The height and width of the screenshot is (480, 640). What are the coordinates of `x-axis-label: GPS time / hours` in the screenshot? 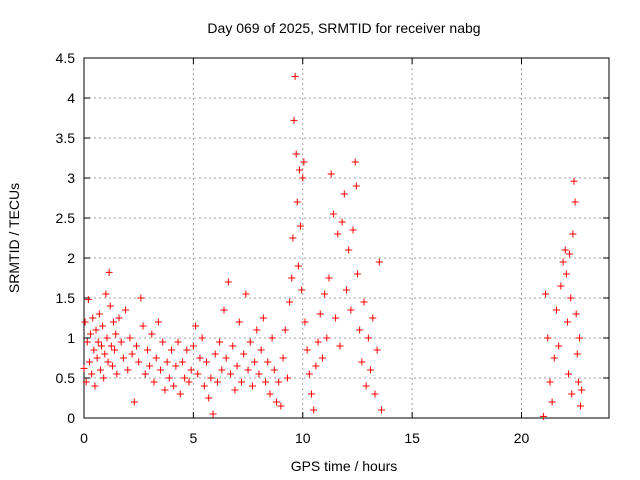 It's located at (344, 466).